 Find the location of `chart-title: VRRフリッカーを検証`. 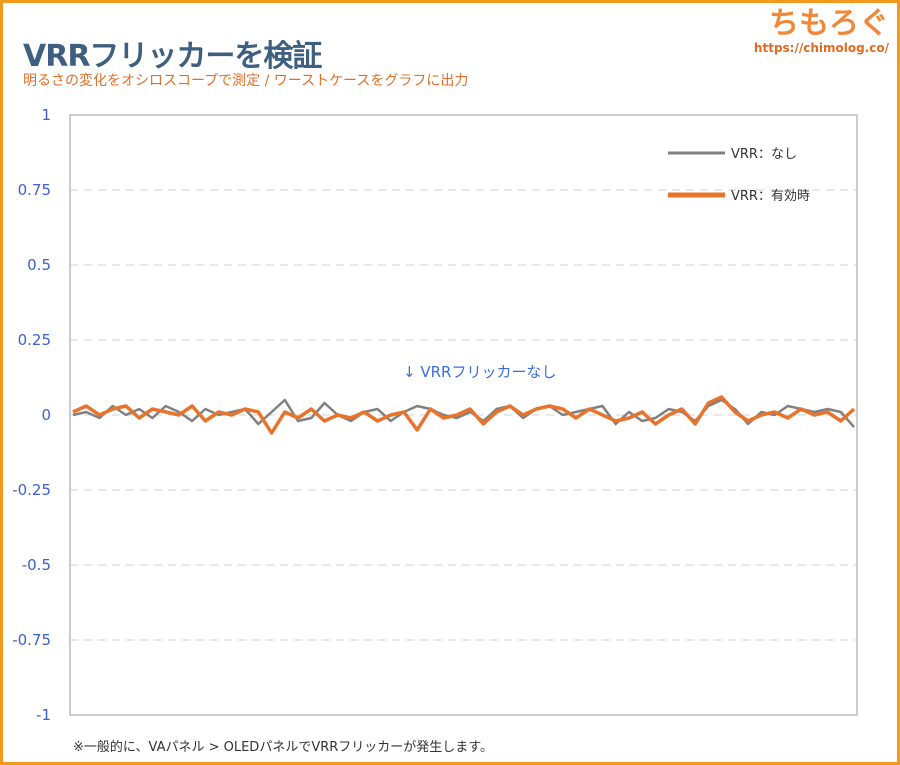

chart-title: VRRフリッカーを検証 is located at coordinates (172, 56).